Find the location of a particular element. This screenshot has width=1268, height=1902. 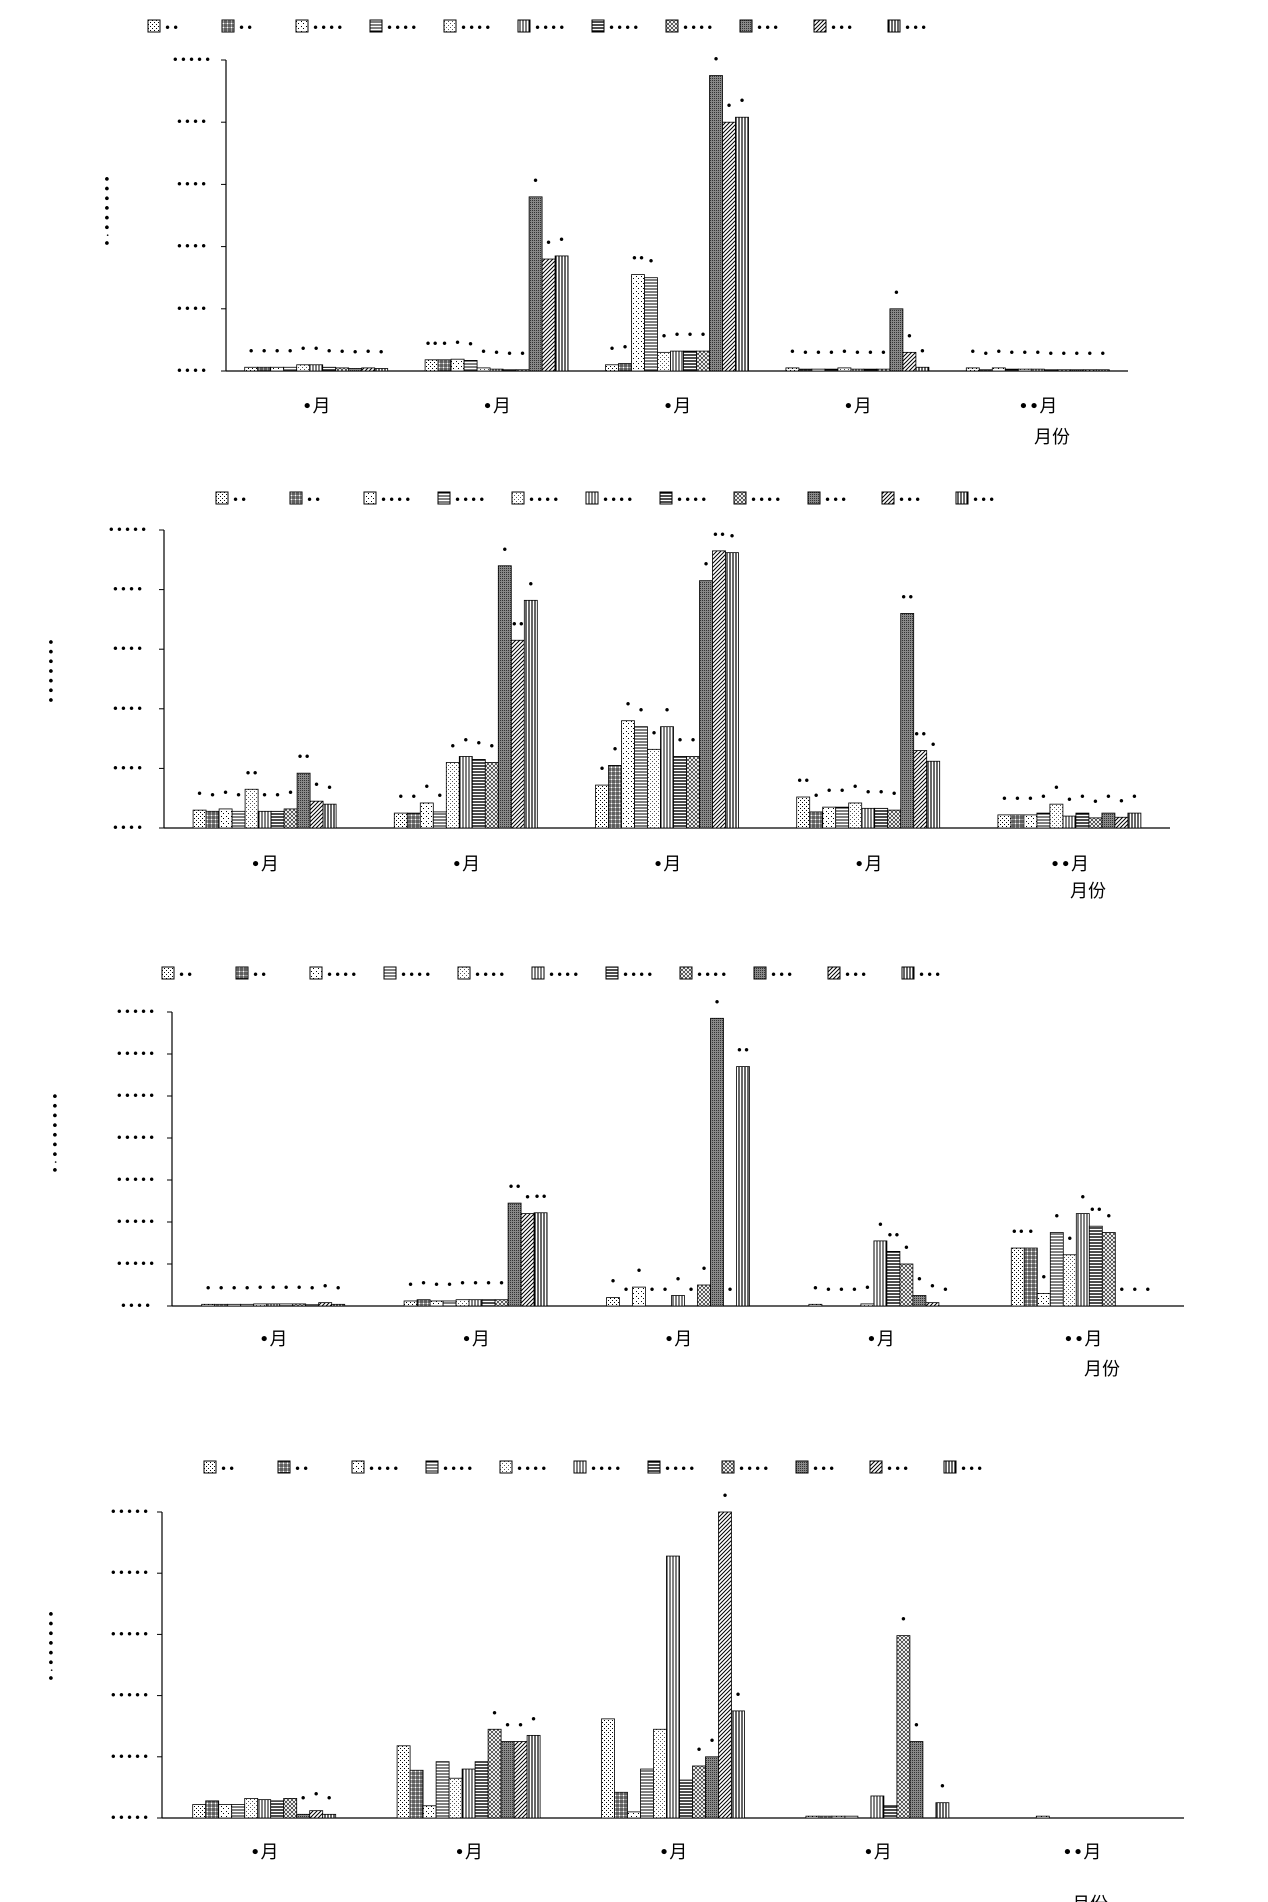

month-label-2: •月 is located at coordinates (475, 1339).